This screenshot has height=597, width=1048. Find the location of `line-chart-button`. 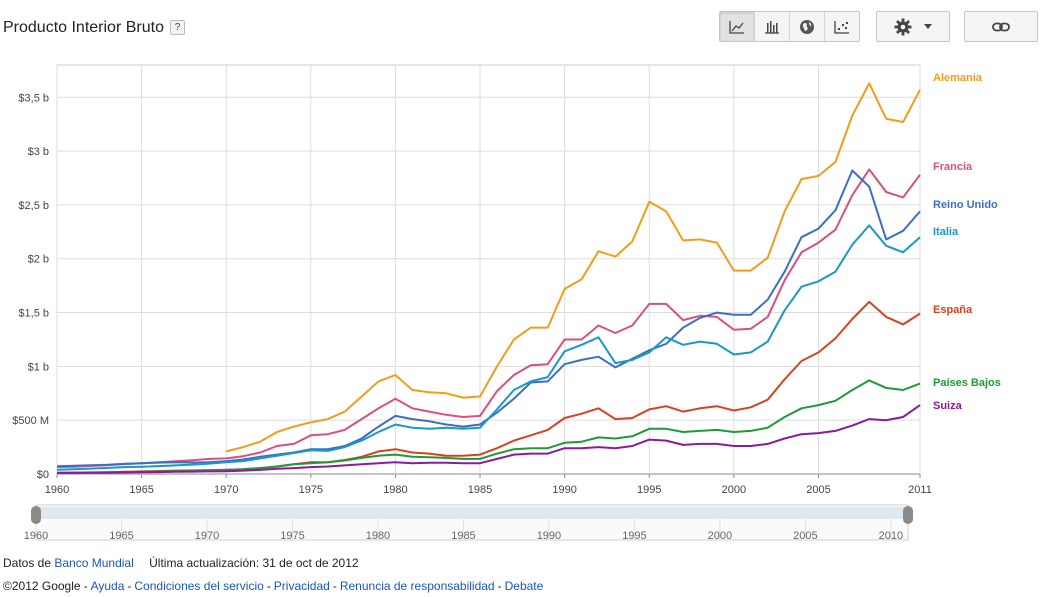

line-chart-button is located at coordinates (737, 26).